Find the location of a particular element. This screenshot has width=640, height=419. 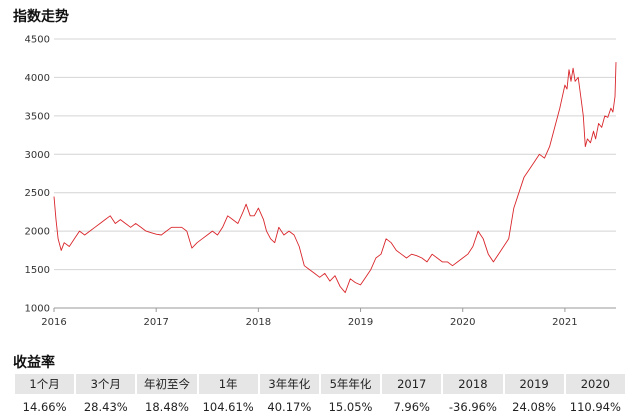

returns-value-cell: -36.96% is located at coordinates (472, 407).